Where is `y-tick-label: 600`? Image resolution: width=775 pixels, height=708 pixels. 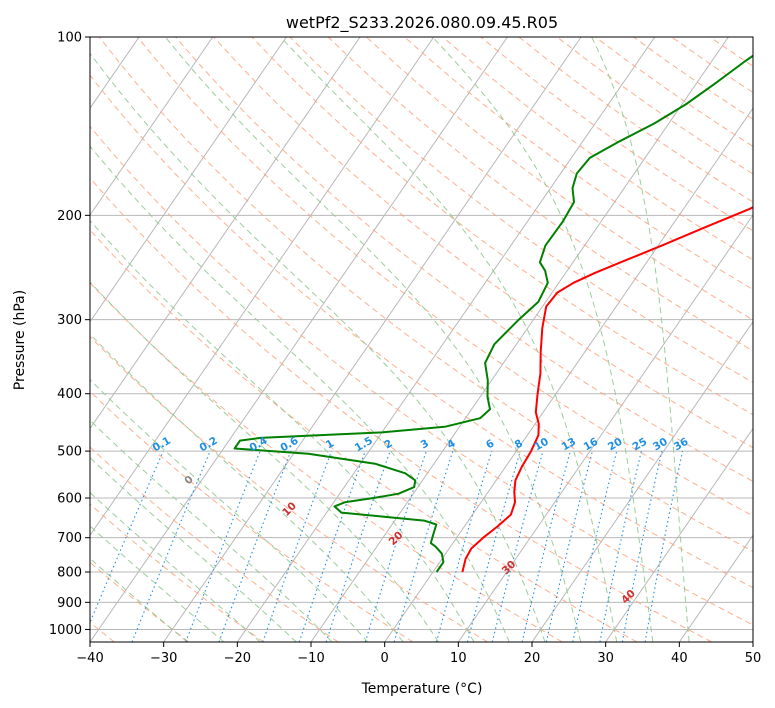
y-tick-label: 600 is located at coordinates (69, 499).